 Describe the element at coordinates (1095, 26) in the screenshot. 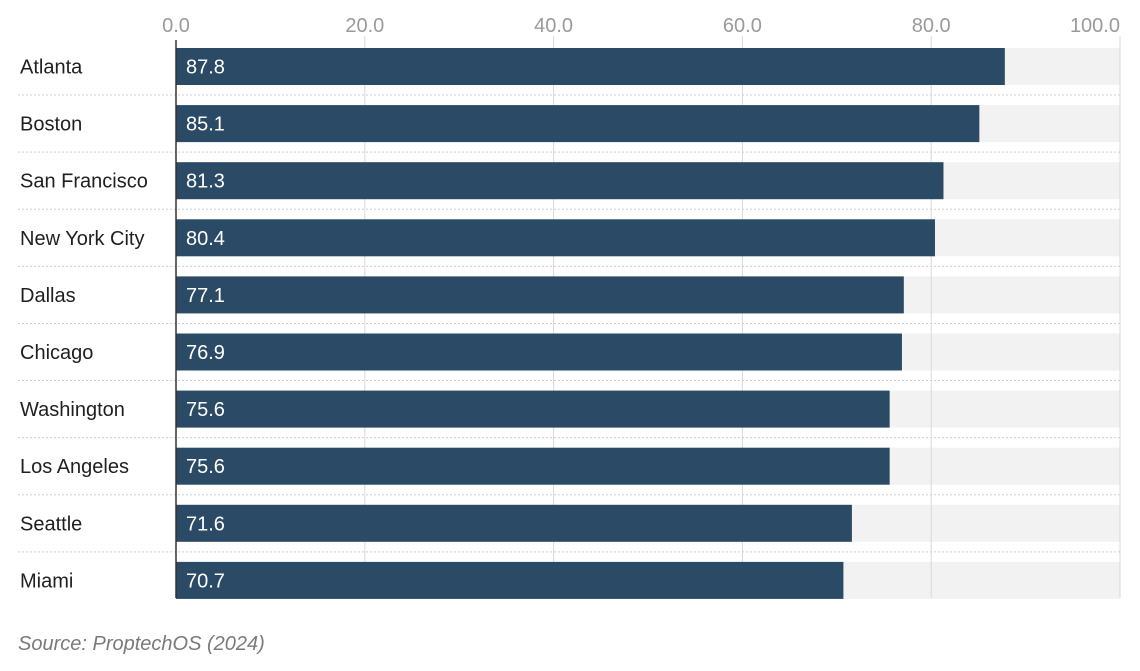

I see `x-tick-label: 100.0` at that location.